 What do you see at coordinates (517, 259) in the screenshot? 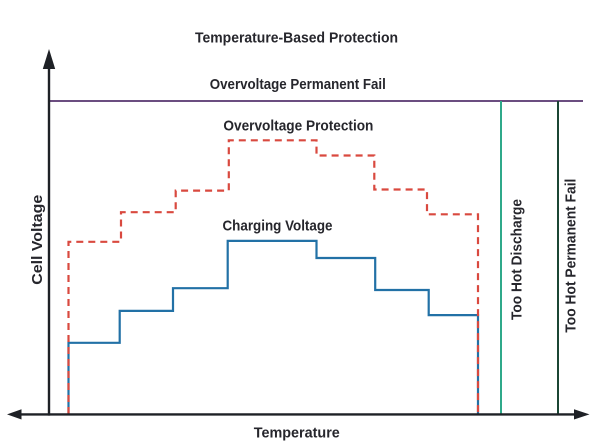
I see `svg-text: Too Hot Discharge` at bounding box center [517, 259].